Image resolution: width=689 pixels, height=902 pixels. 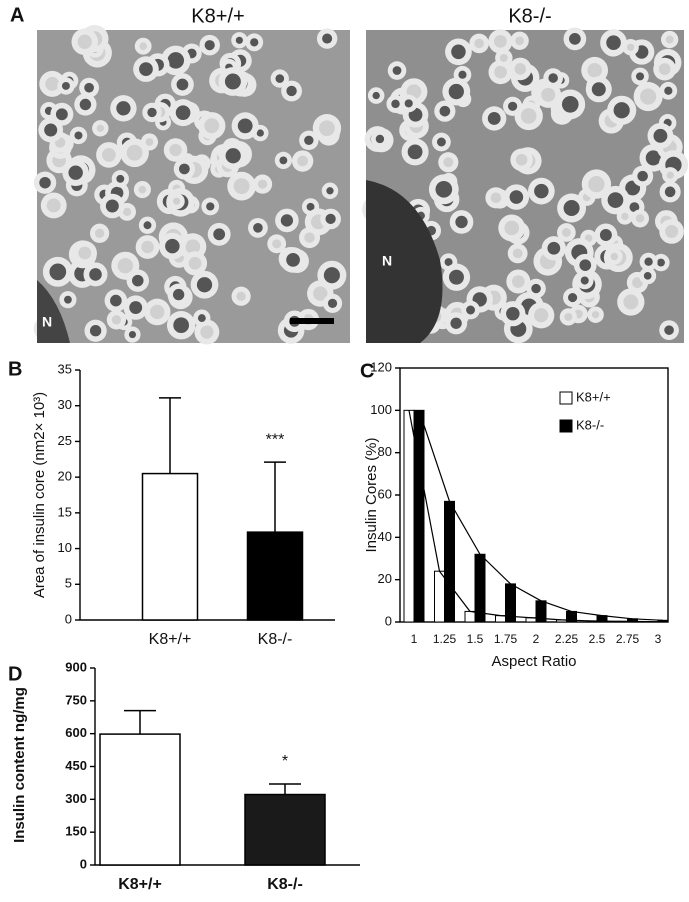 What do you see at coordinates (371, 494) in the screenshot?
I see `y-axis-label: Insulin Cores (%)` at bounding box center [371, 494].